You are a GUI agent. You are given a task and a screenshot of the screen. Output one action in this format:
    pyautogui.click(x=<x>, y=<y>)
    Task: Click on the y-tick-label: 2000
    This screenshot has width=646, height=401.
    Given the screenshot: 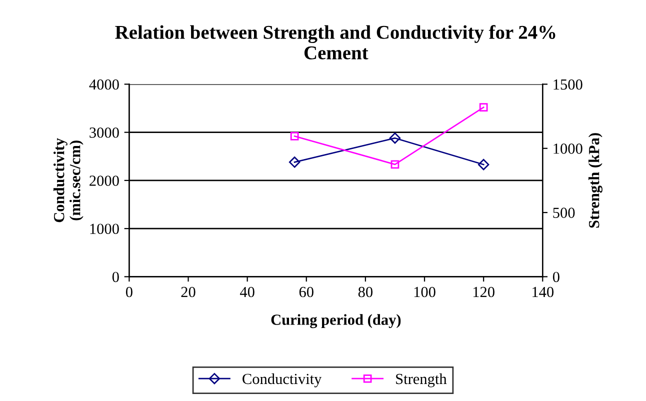 What is the action you would take?
    pyautogui.click(x=104, y=181)
    